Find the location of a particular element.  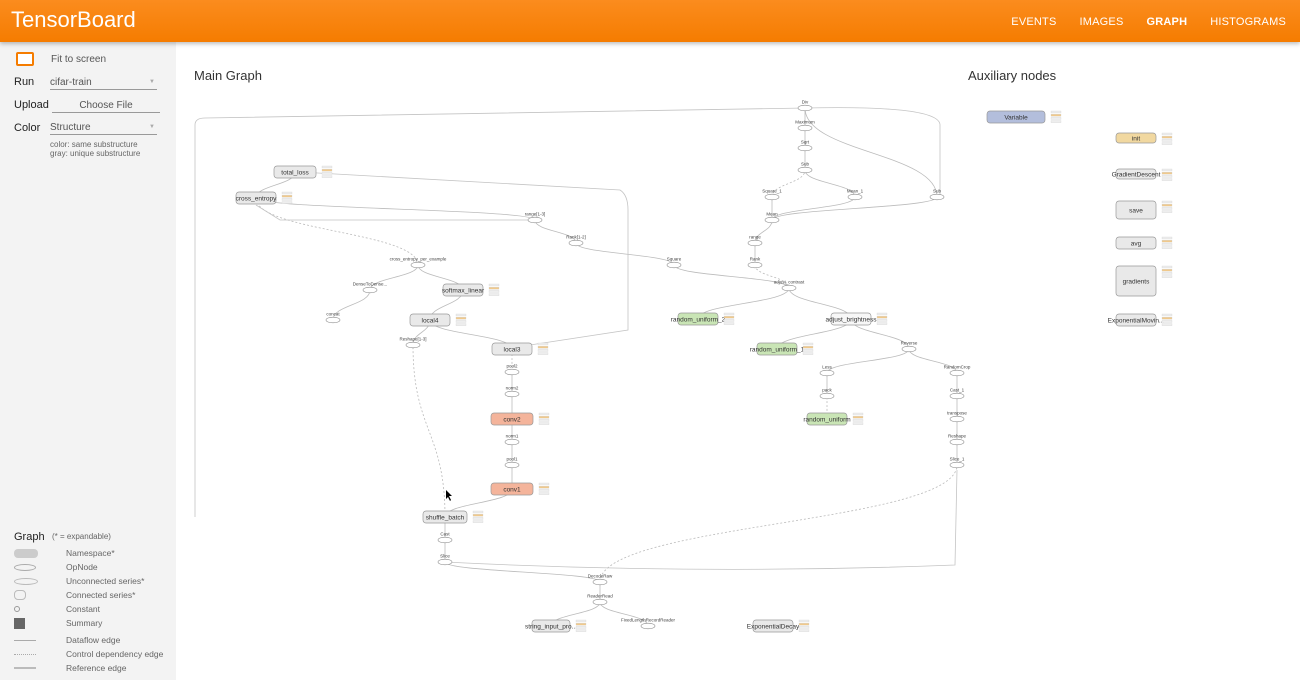

summary-icon is located at coordinates (27, 623).